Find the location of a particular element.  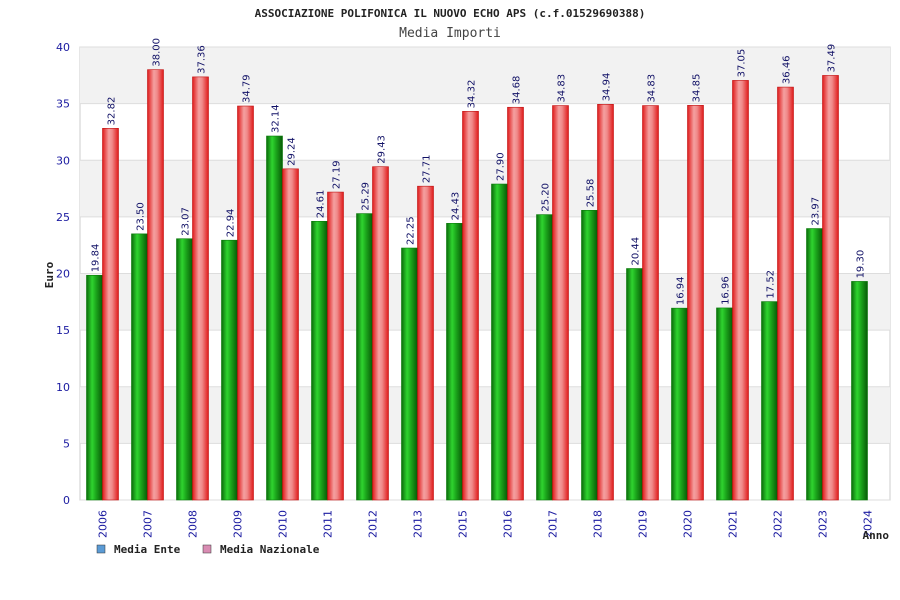

chart-subtitle: Media Importi is located at coordinates (450, 33).